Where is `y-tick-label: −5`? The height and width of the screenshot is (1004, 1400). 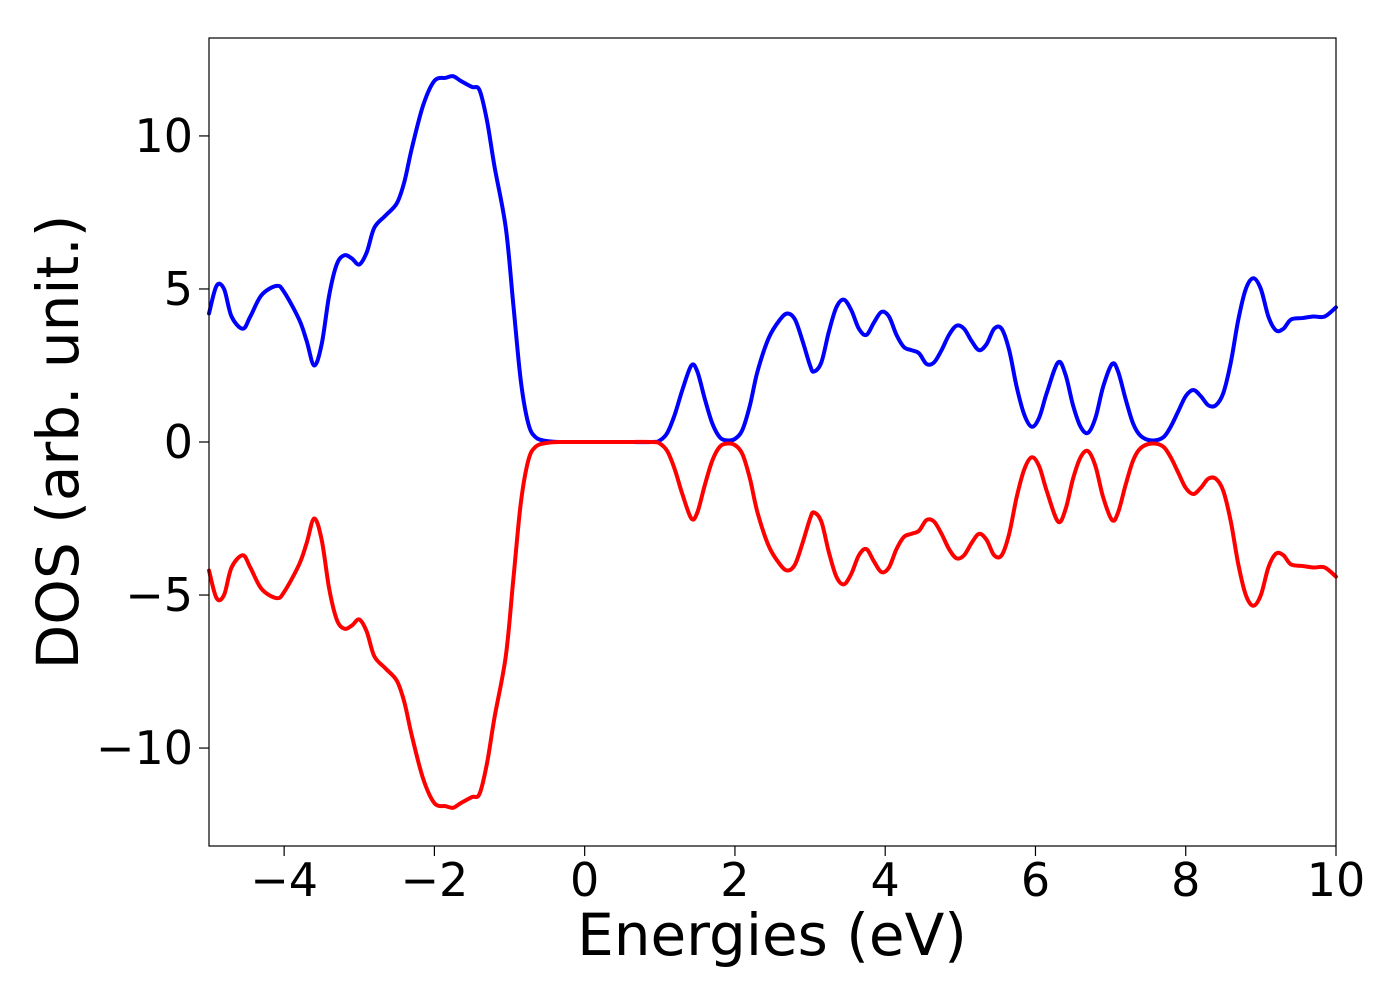
y-tick-label: −5 is located at coordinates (159, 595).